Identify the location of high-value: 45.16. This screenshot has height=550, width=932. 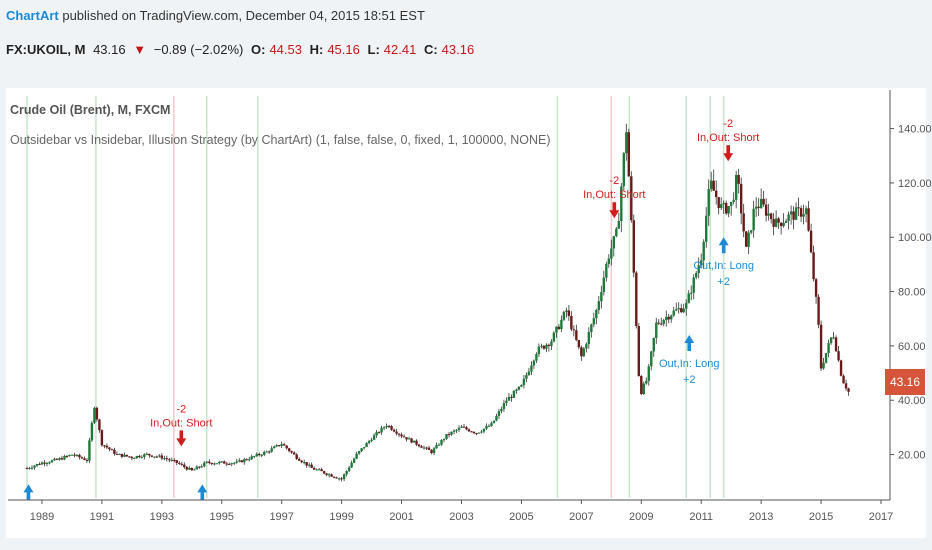
(343, 49).